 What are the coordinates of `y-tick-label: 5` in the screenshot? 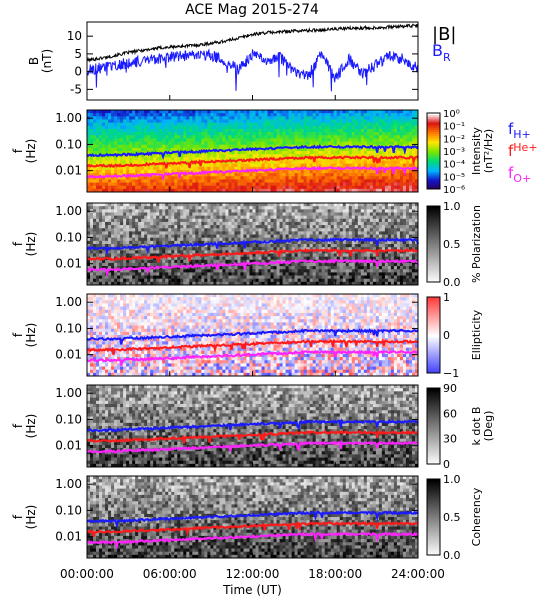 It's located at (78, 54).